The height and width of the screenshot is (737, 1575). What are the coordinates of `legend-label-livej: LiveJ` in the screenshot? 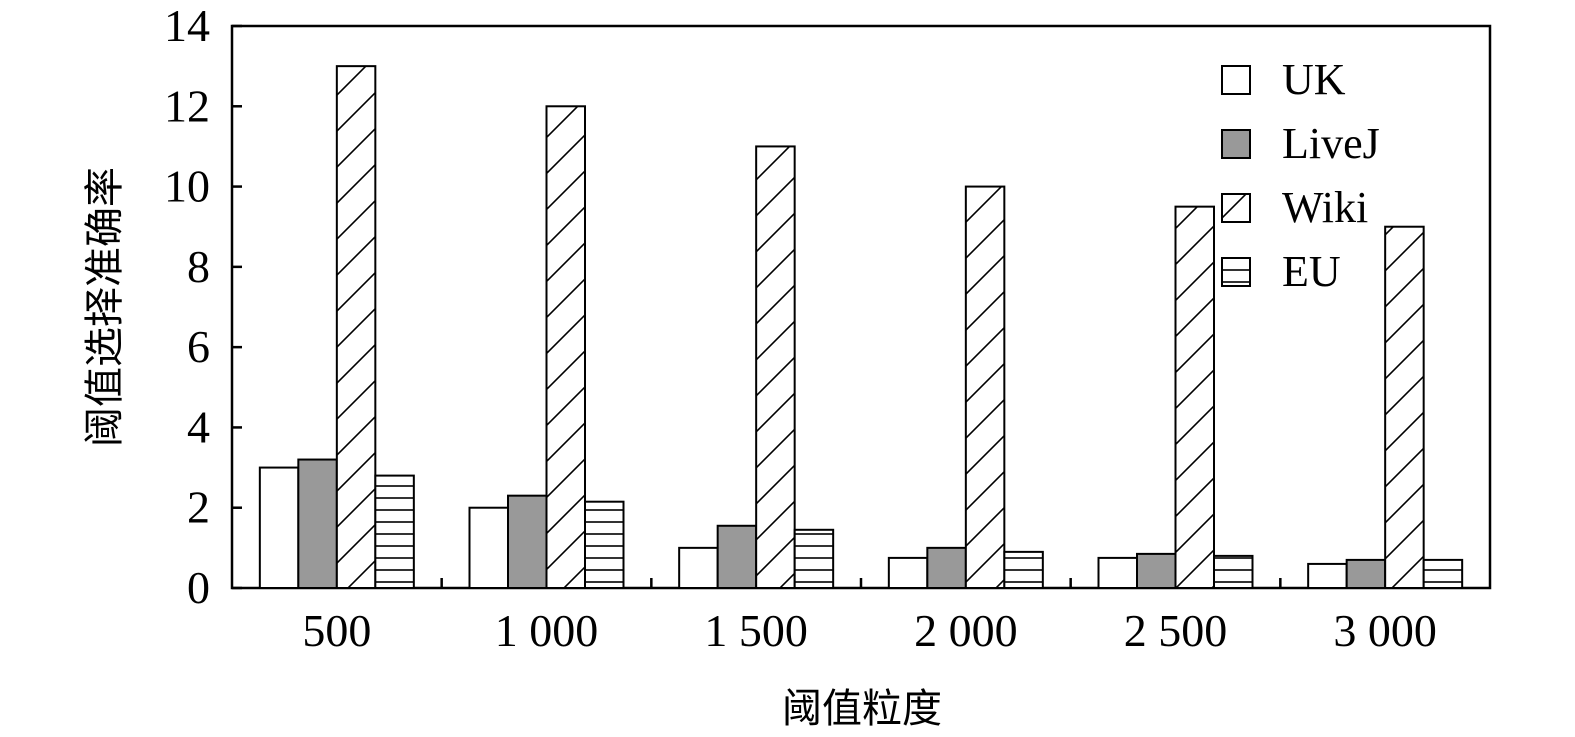 It's located at (1331, 143).